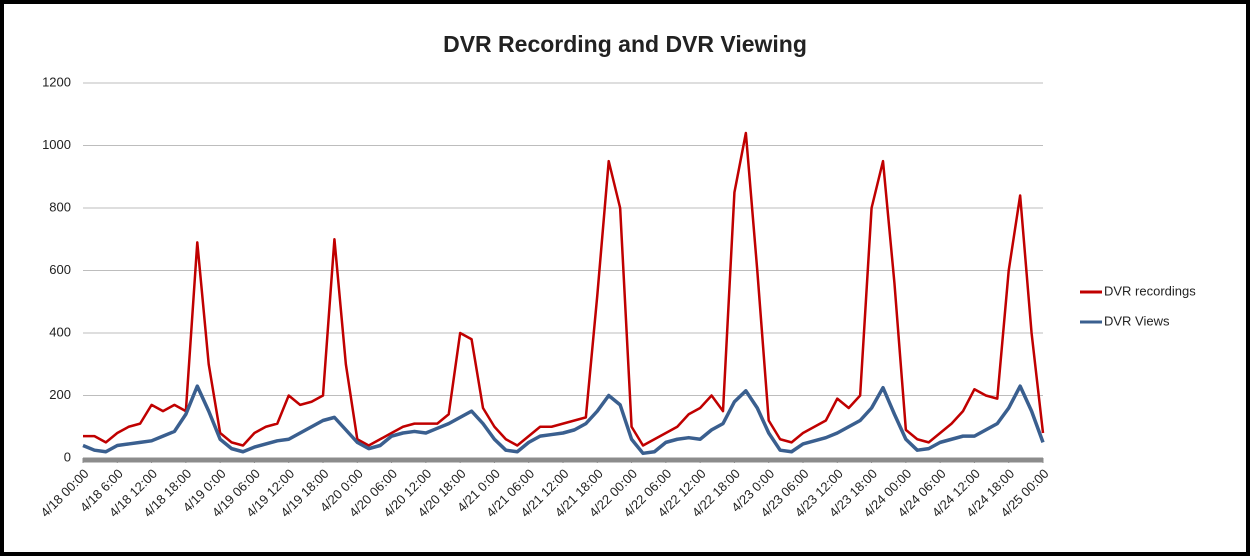 This screenshot has width=1250, height=556. What do you see at coordinates (563, 420) in the screenshot?
I see `series-line` at bounding box center [563, 420].